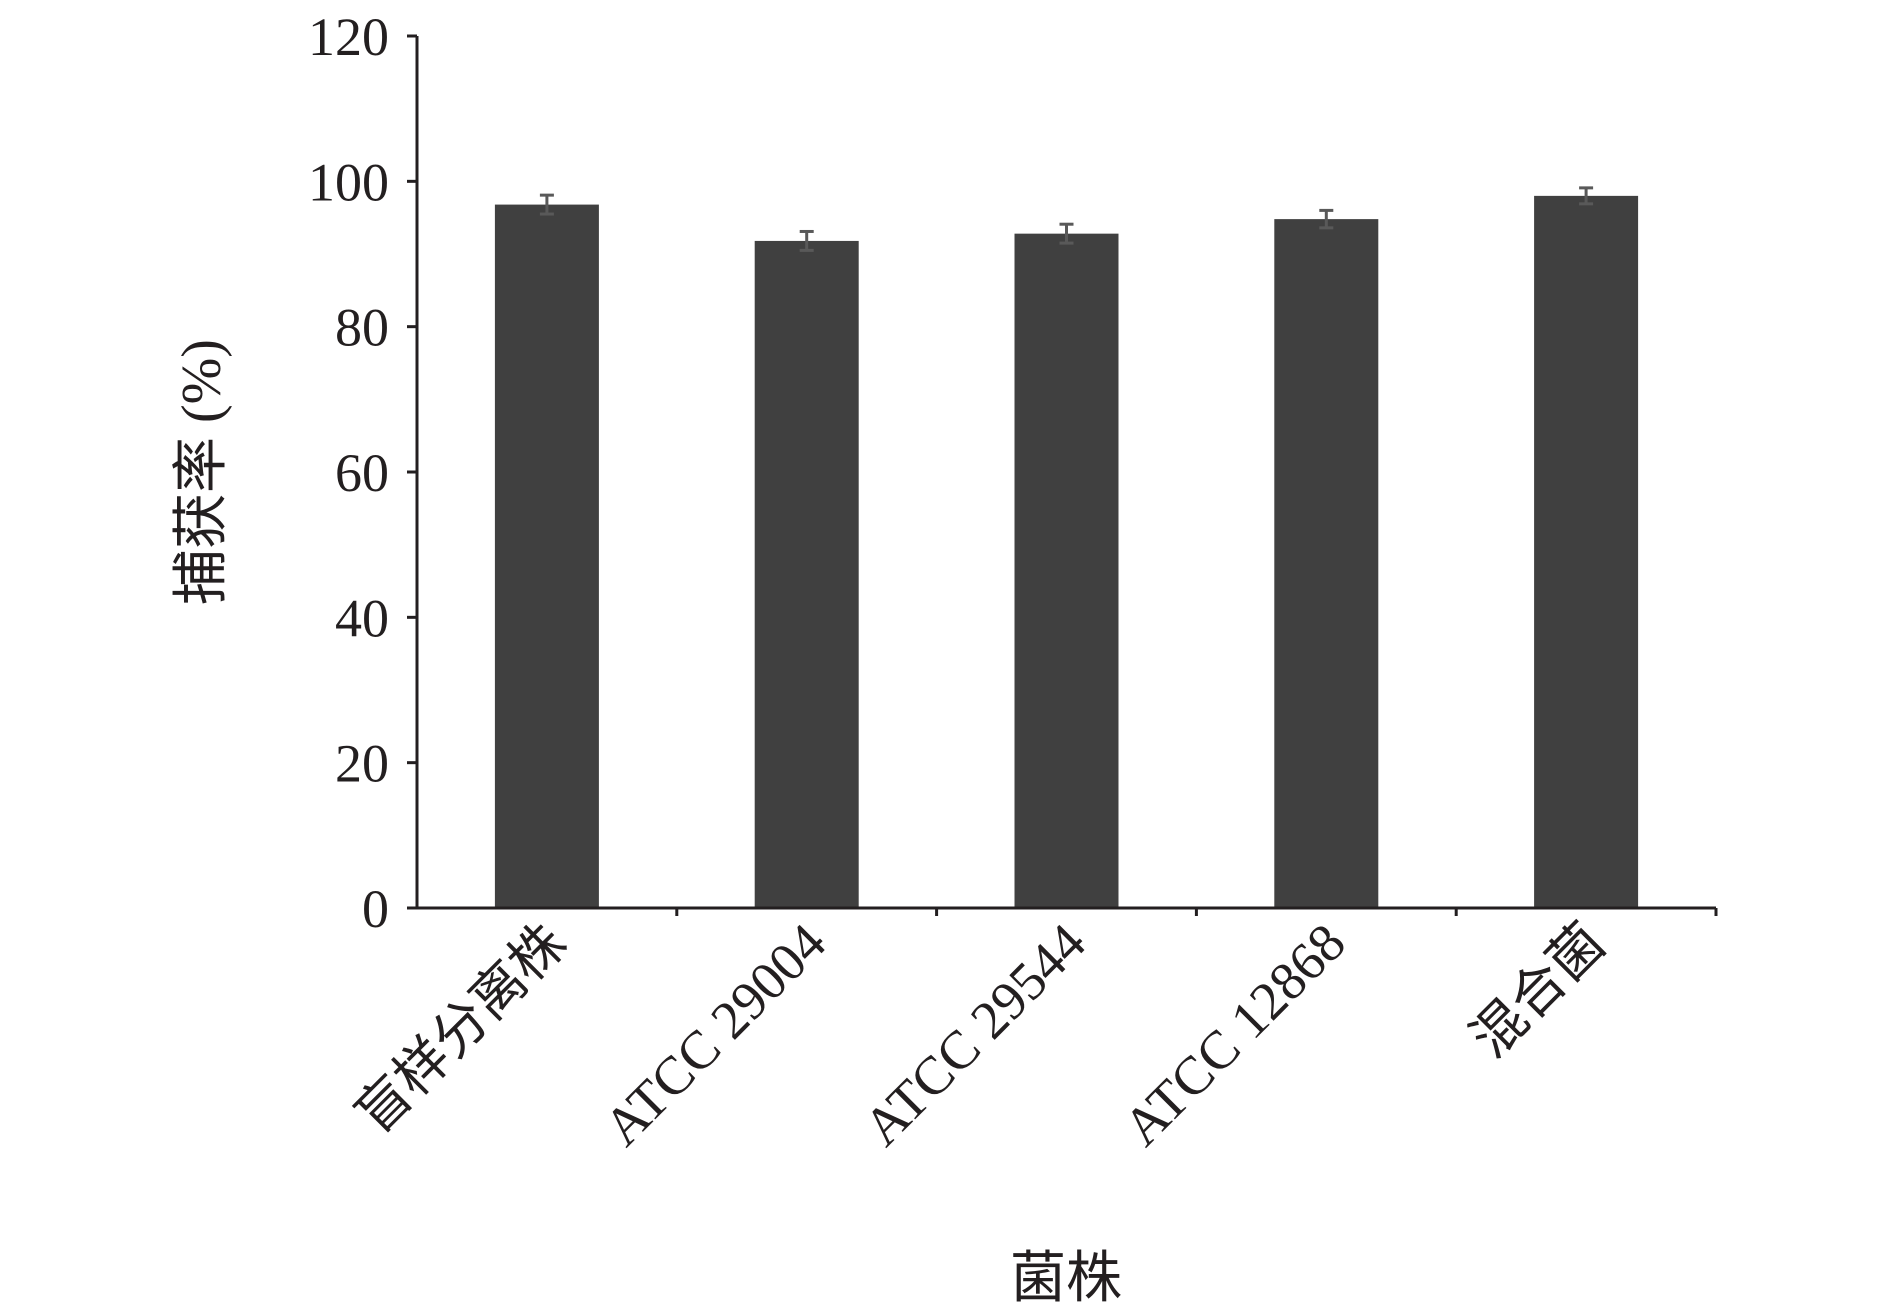 Image resolution: width=1890 pixels, height=1315 pixels. I want to click on x-tick-label: ATCC 12868, so click(1234, 1034).